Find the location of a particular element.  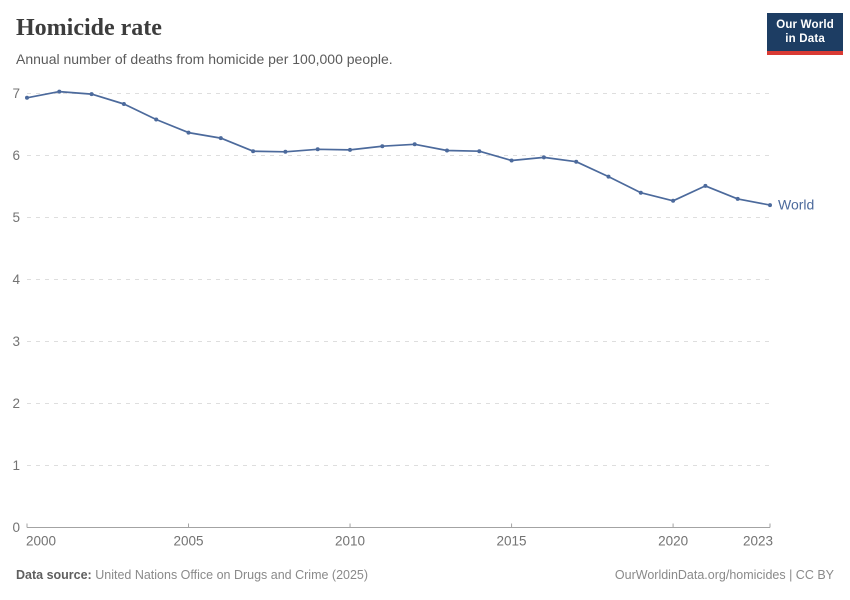

y-axis-tick-label: 3 is located at coordinates (16, 341).